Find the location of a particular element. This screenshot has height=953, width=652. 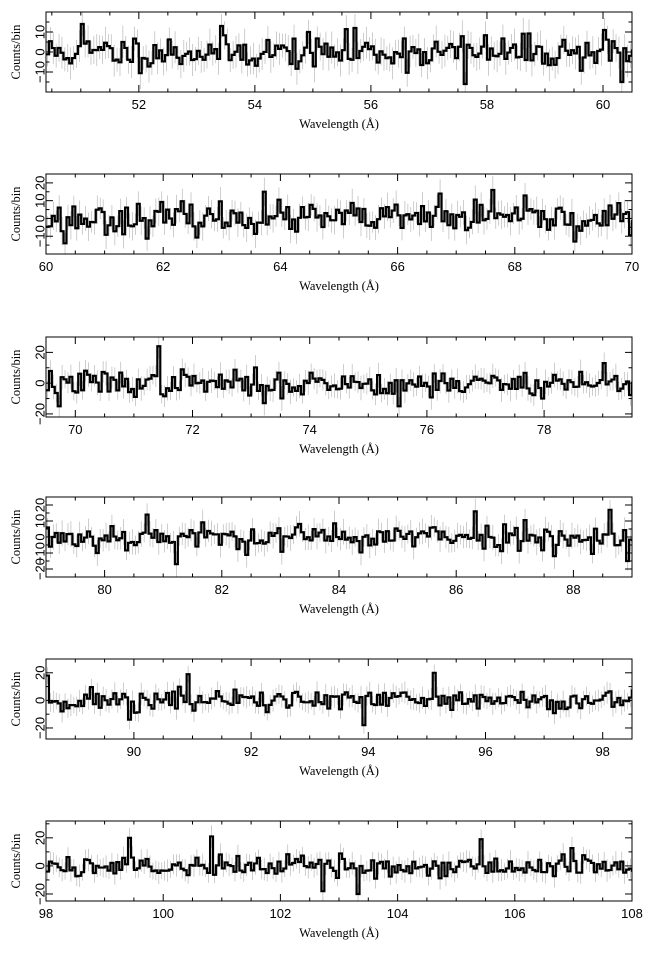

x-tick-label: 90 is located at coordinates (134, 751).